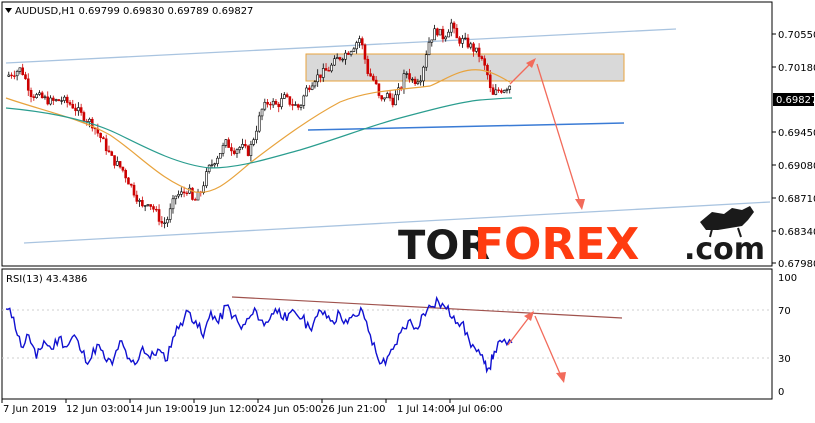  What do you see at coordinates (476, 409) in the screenshot?
I see `time-tick: 4 Jul 06:00` at bounding box center [476, 409].